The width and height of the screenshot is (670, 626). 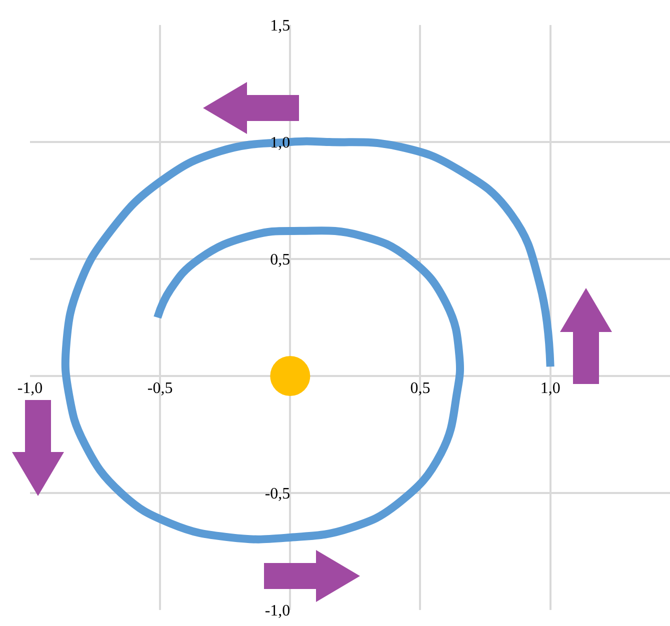 I want to click on y-tick-label: -0,5, so click(x=277, y=494).